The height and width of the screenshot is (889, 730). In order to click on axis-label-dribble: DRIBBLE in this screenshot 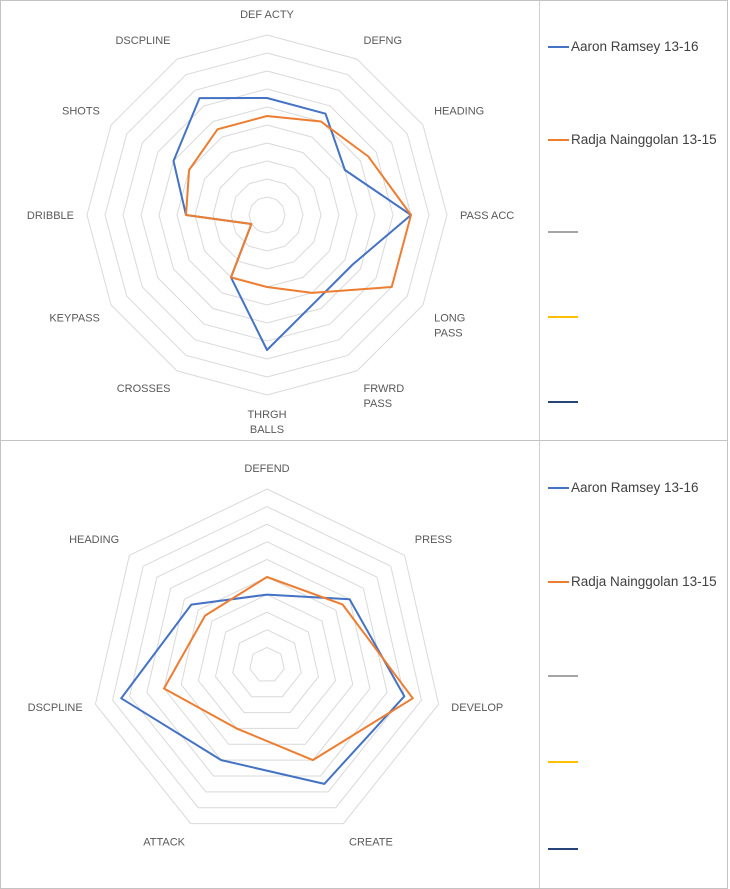, I will do `click(50, 216)`.